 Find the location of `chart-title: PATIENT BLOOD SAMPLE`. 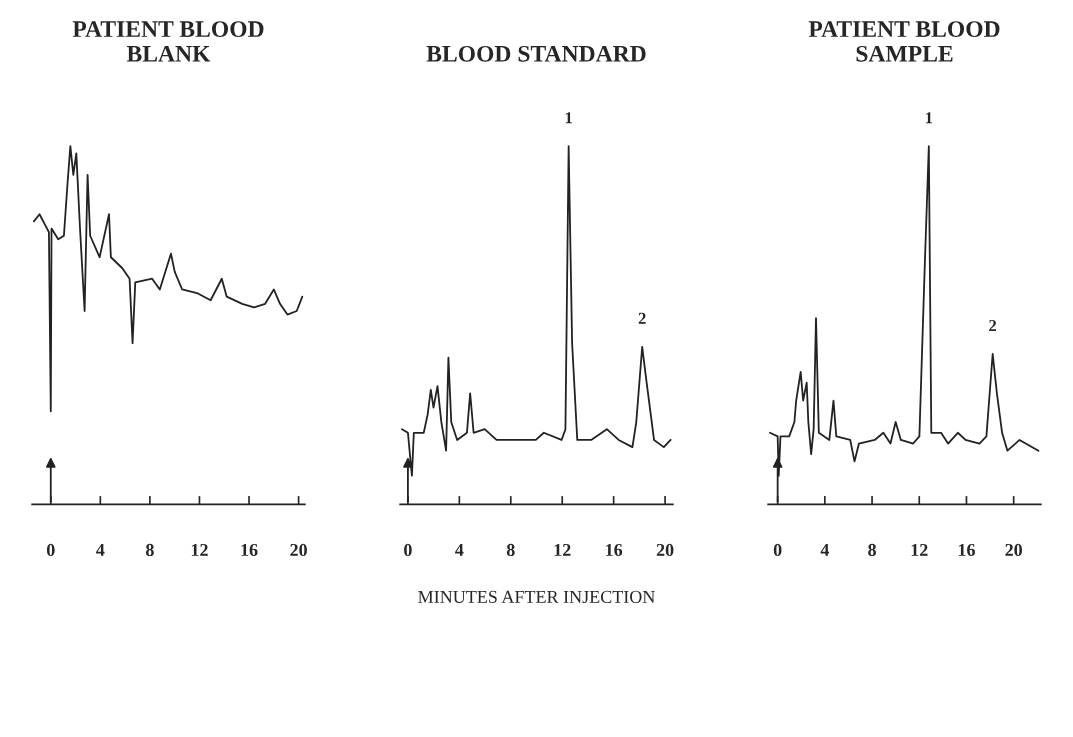

chart-title: PATIENT BLOOD SAMPLE is located at coordinates (904, 41).